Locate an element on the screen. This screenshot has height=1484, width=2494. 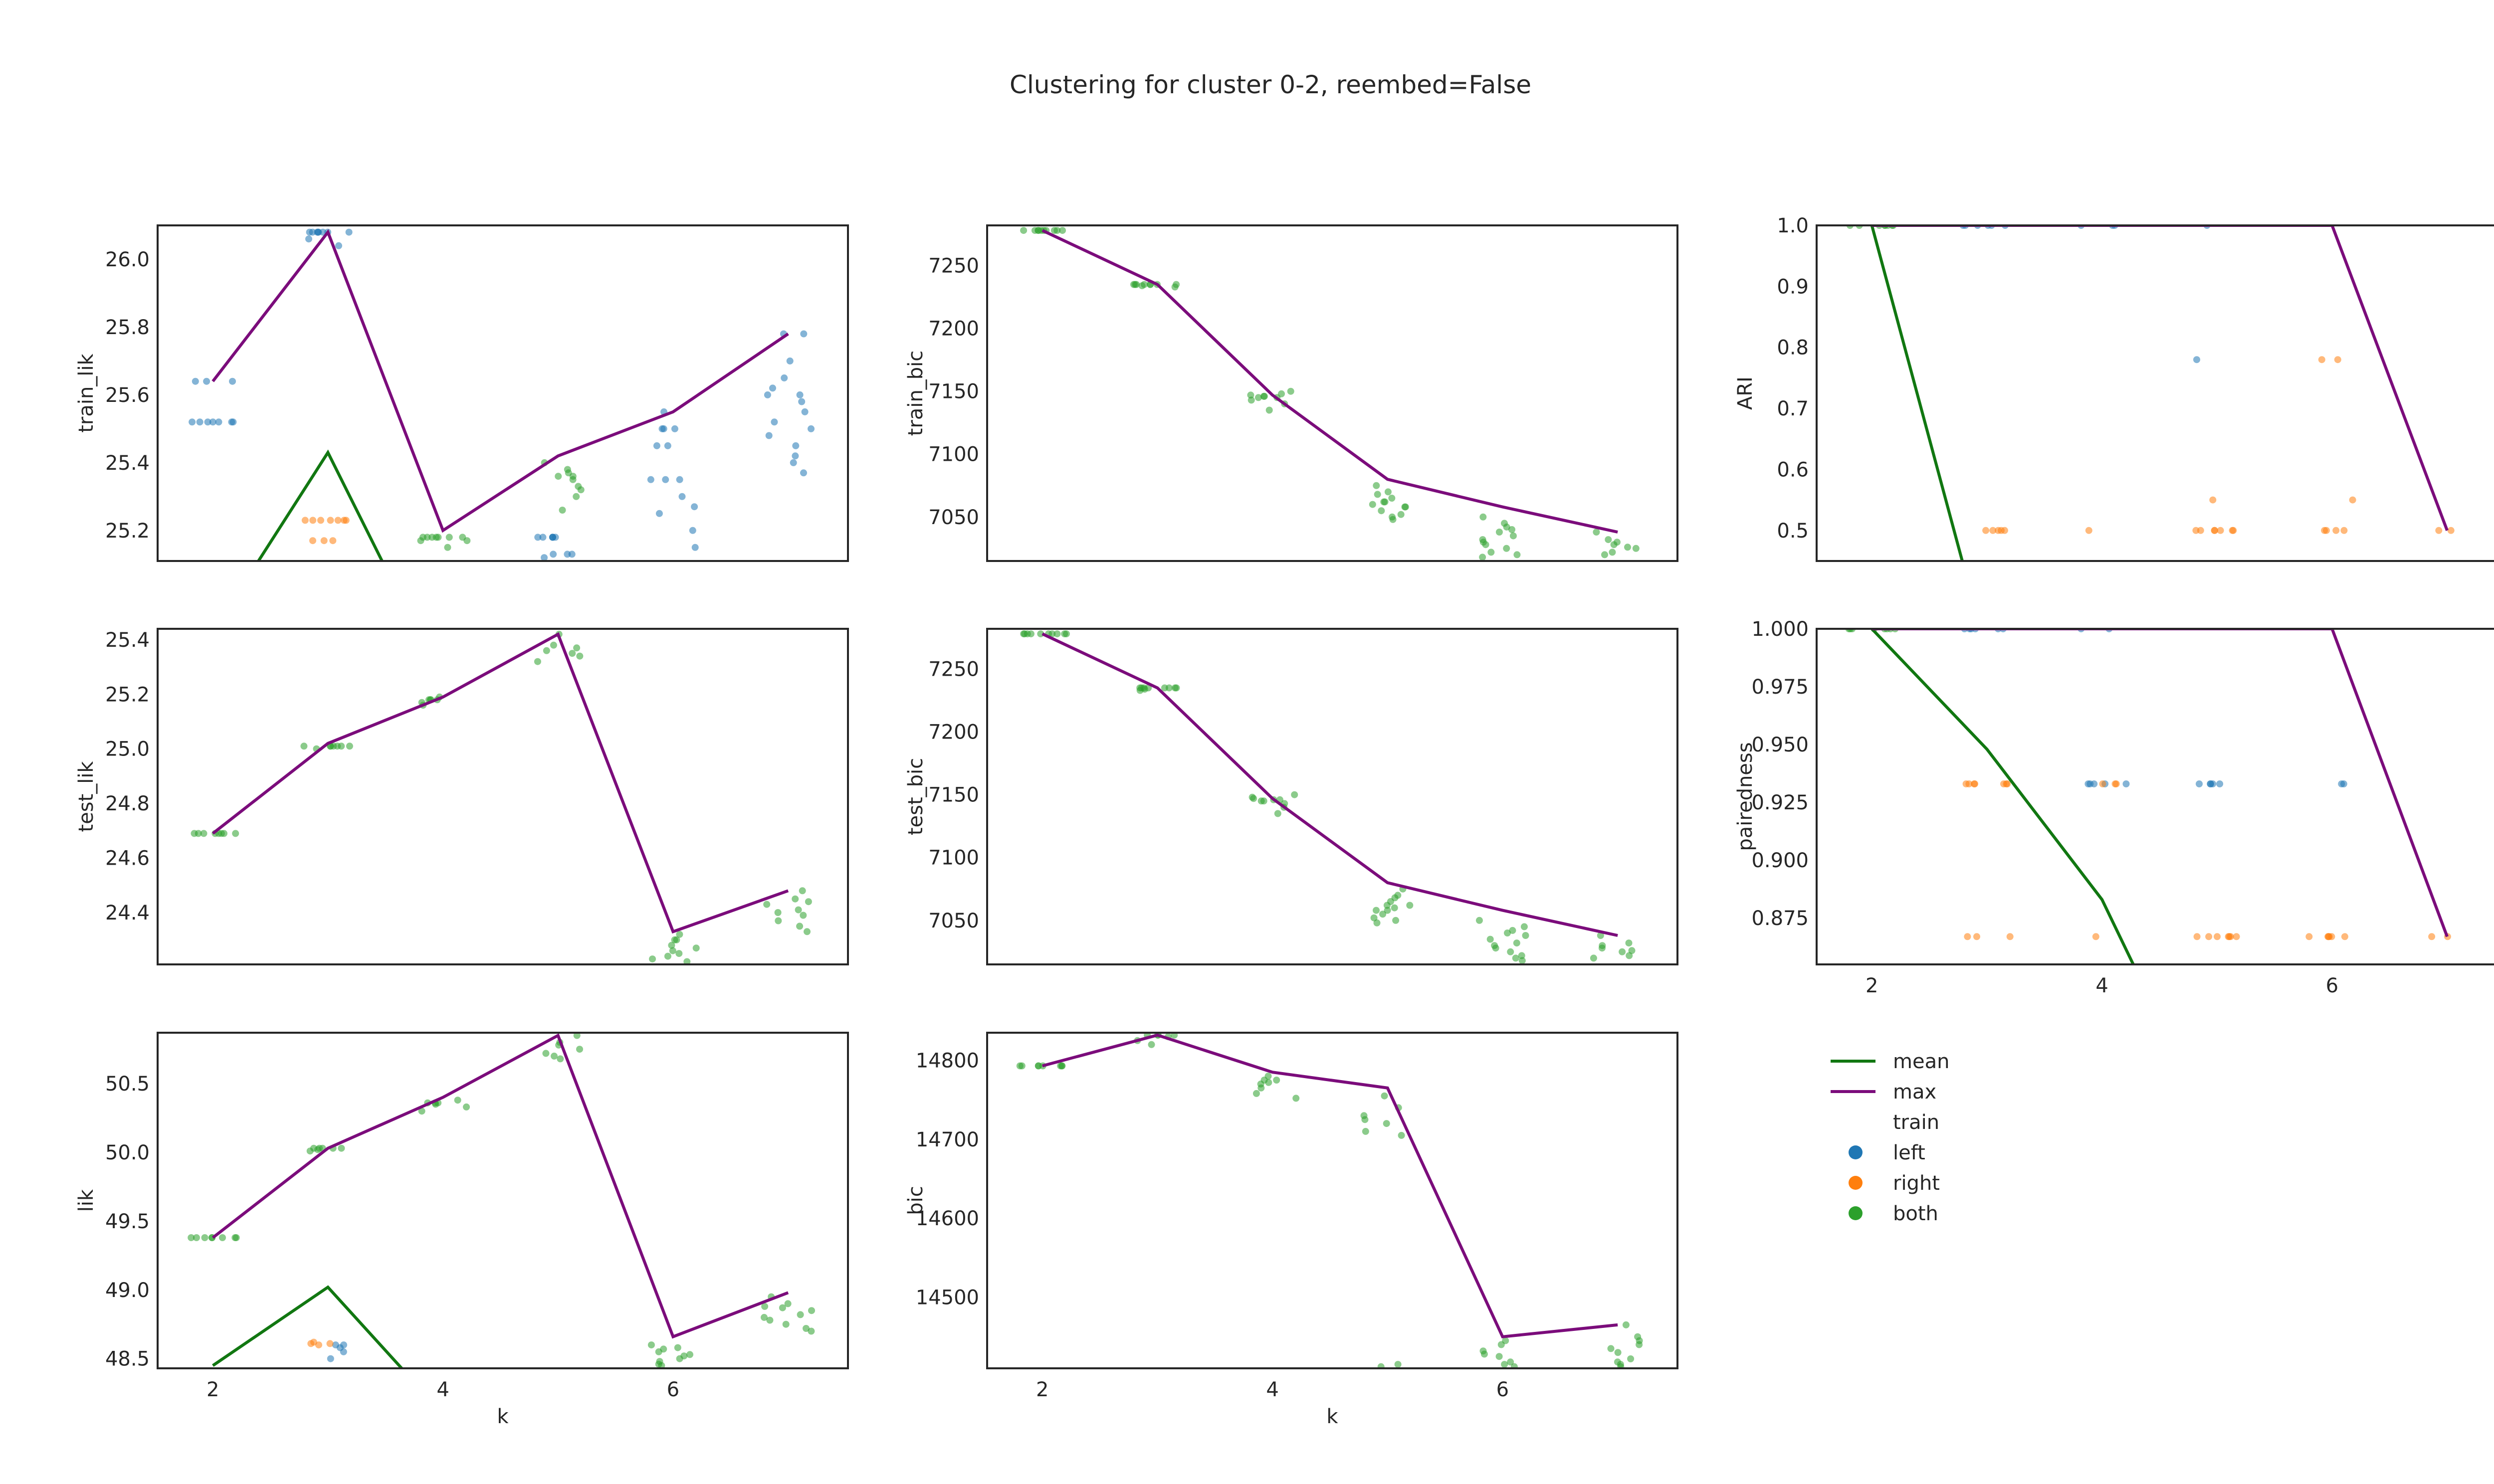
y-tick-label: 1.000 is located at coordinates (1780, 629).